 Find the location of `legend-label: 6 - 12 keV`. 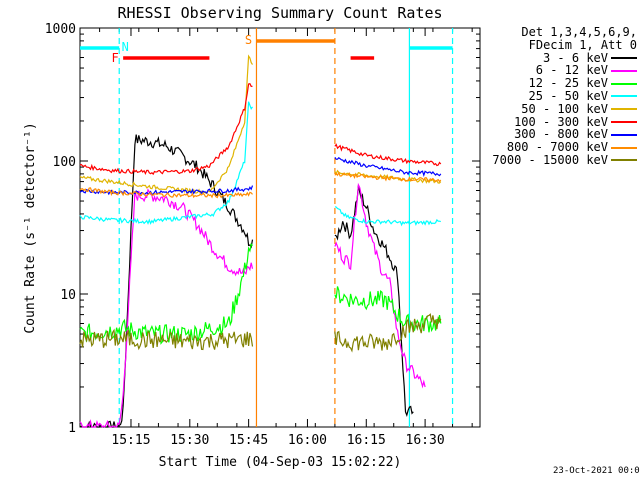

legend-label: 6 - 12 keV is located at coordinates (571, 70).